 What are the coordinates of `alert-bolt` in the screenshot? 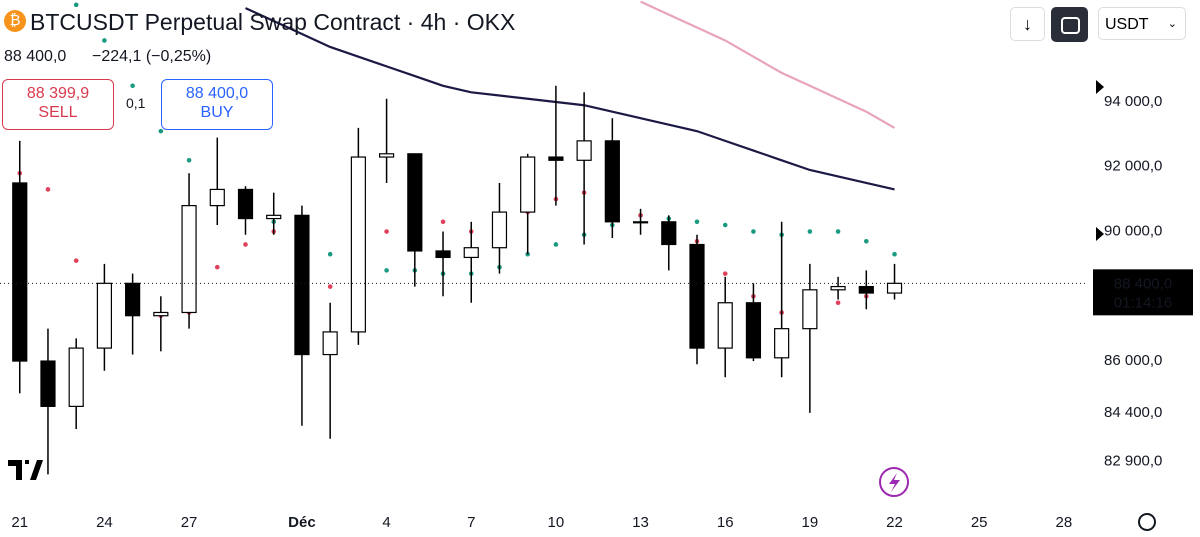 It's located at (894, 482).